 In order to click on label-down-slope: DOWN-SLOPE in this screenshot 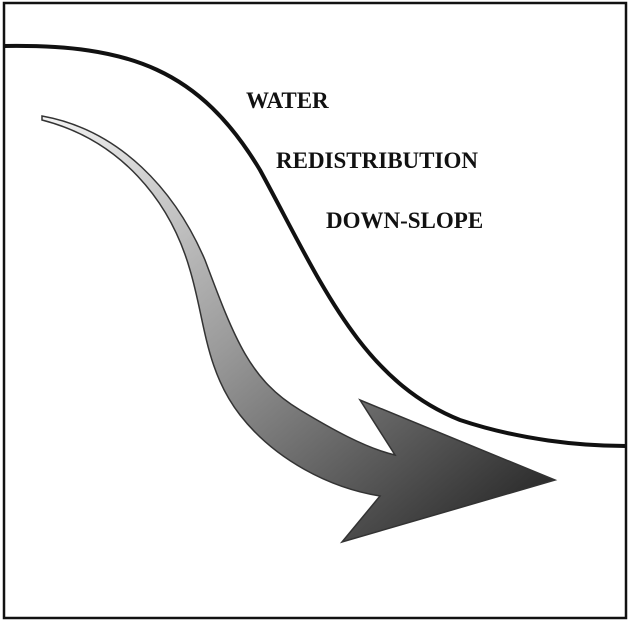, I will do `click(404, 220)`.